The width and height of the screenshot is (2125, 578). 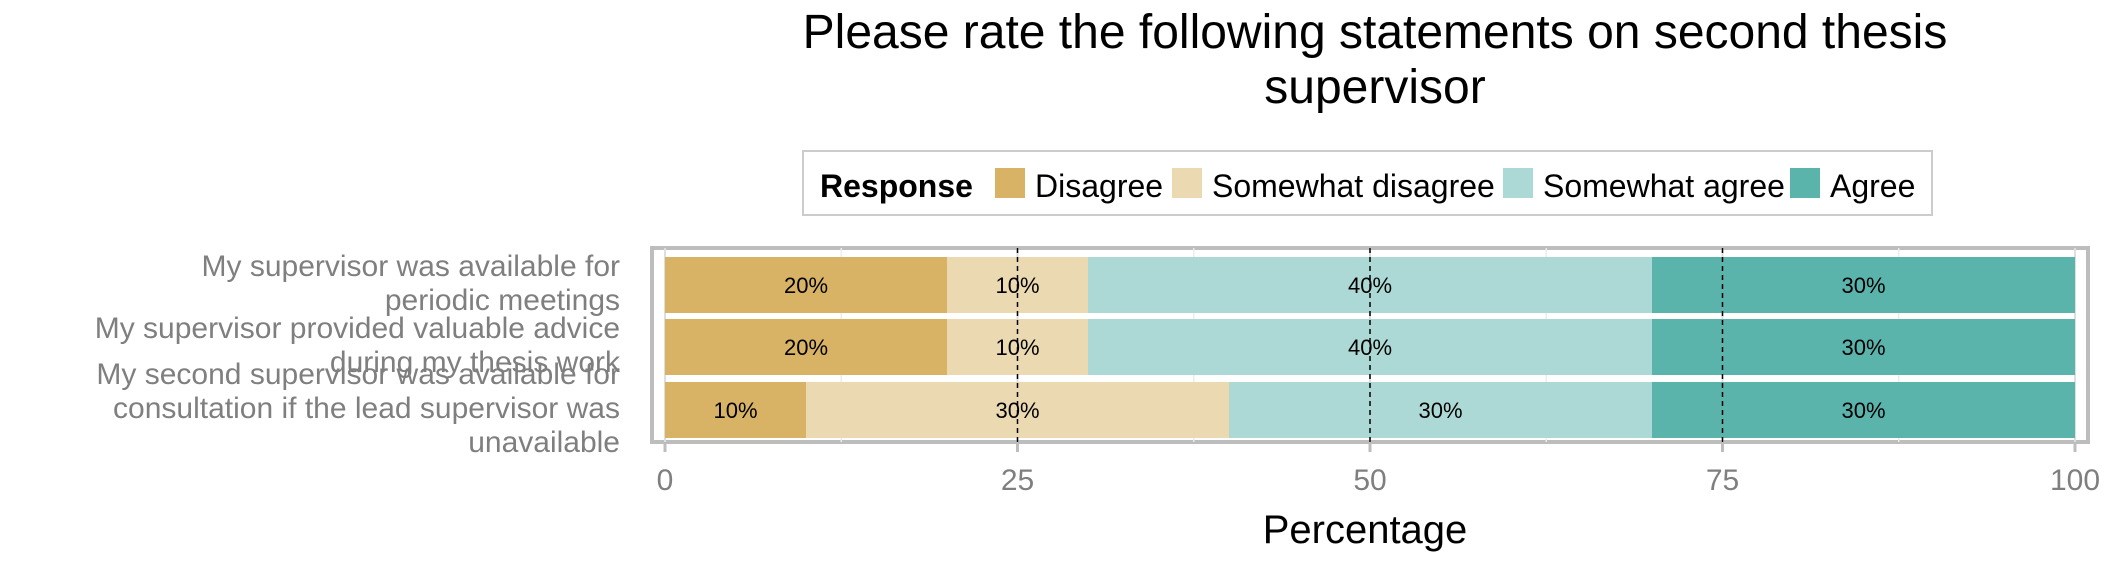 What do you see at coordinates (1299, 348) in the screenshot?
I see `data-labels: 20% 10% 40% 30% 20% 10% 40% 30% 10% 30% 30% 30%` at bounding box center [1299, 348].